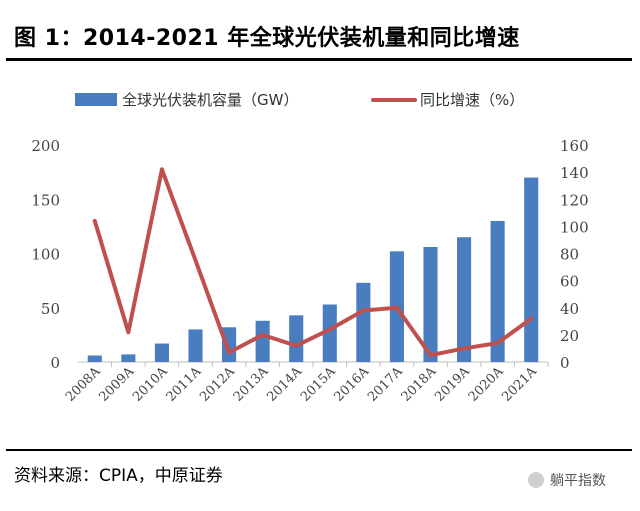 The height and width of the screenshot is (511, 640). I want to click on y-left-tick-label: 50, so click(50, 309).